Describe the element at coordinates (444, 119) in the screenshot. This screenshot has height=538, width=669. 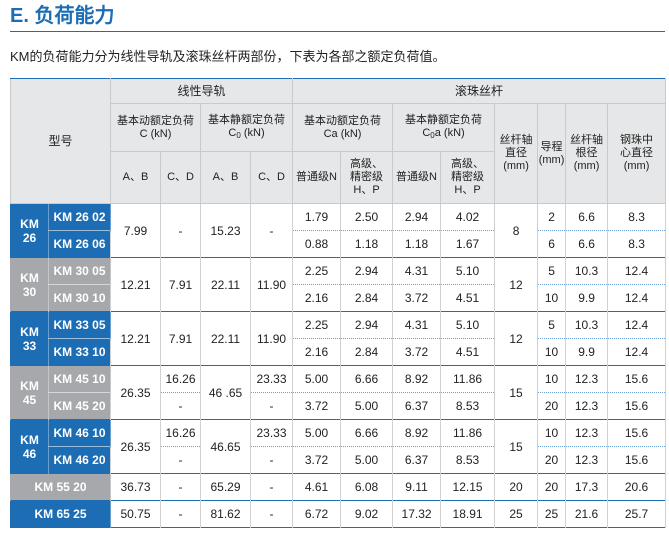
I see `screw-static-load-label: 基本静额定负荷` at that location.